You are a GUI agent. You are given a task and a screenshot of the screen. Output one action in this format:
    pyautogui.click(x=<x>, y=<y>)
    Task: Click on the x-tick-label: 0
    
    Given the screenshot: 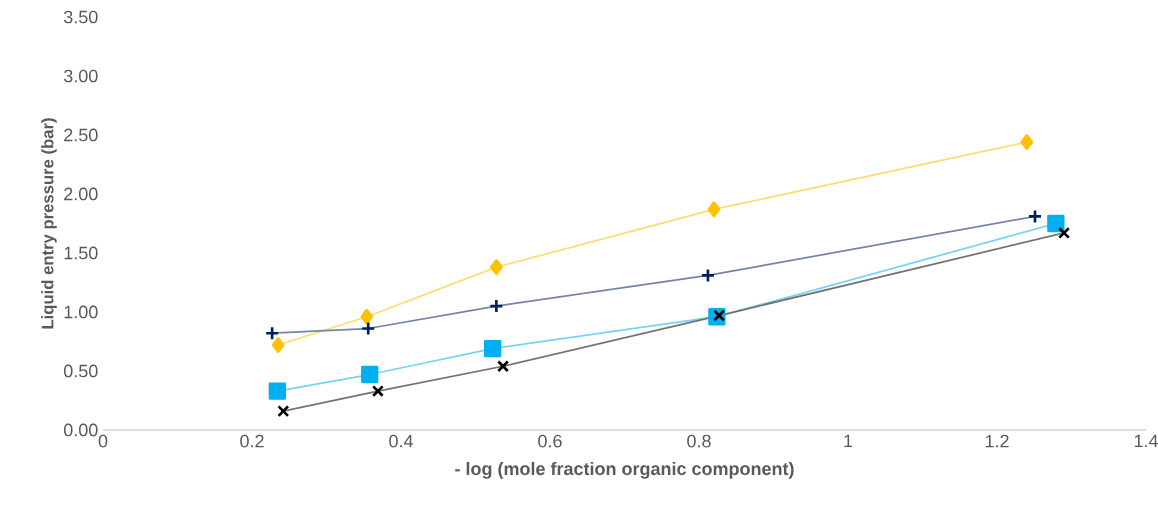 What is the action you would take?
    pyautogui.click(x=103, y=441)
    